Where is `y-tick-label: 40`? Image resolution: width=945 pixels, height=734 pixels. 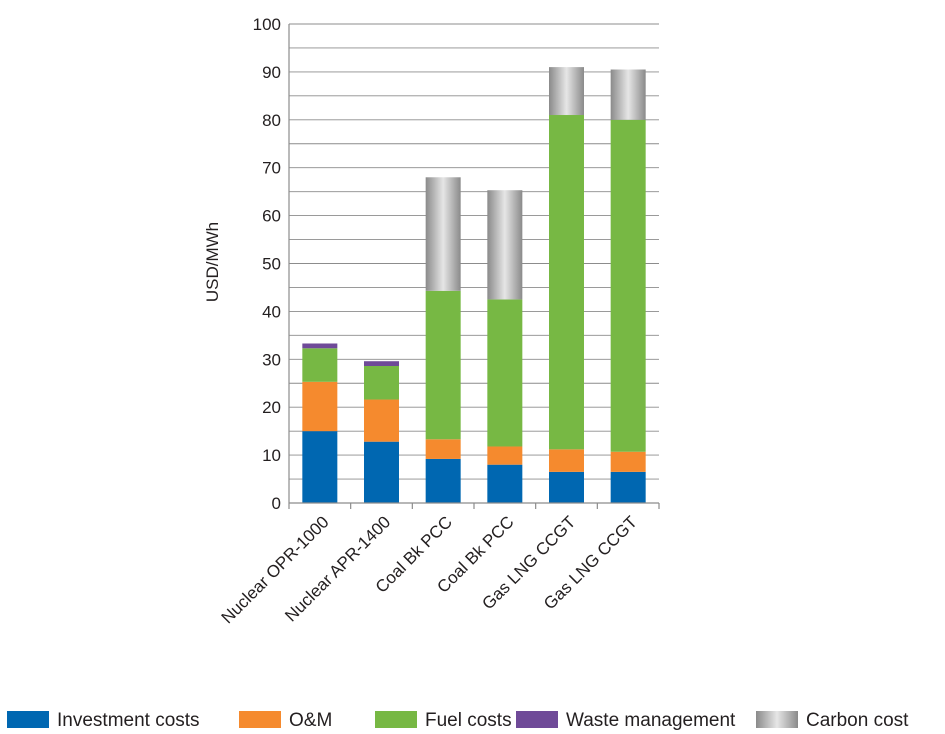
y-tick-label: 40 is located at coordinates (271, 311).